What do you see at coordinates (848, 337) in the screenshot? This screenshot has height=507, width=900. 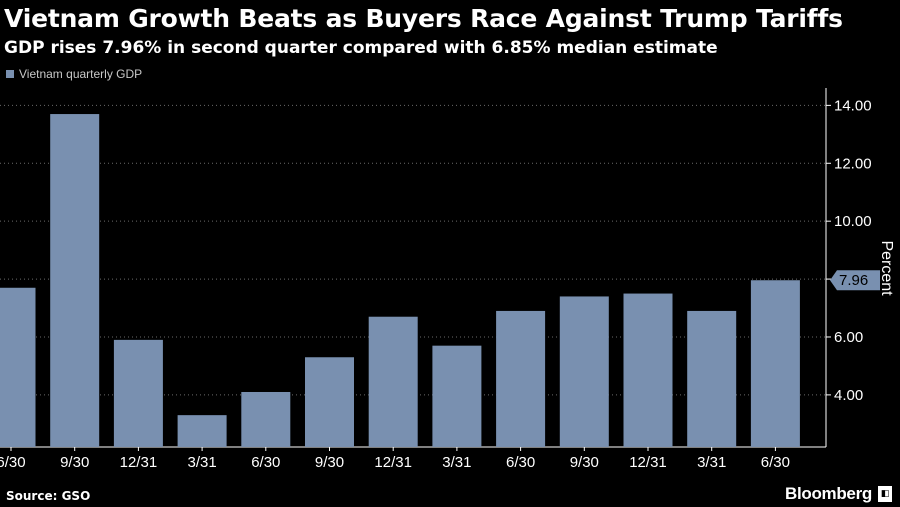 I see `y-tick-label: 6.00` at bounding box center [848, 337].